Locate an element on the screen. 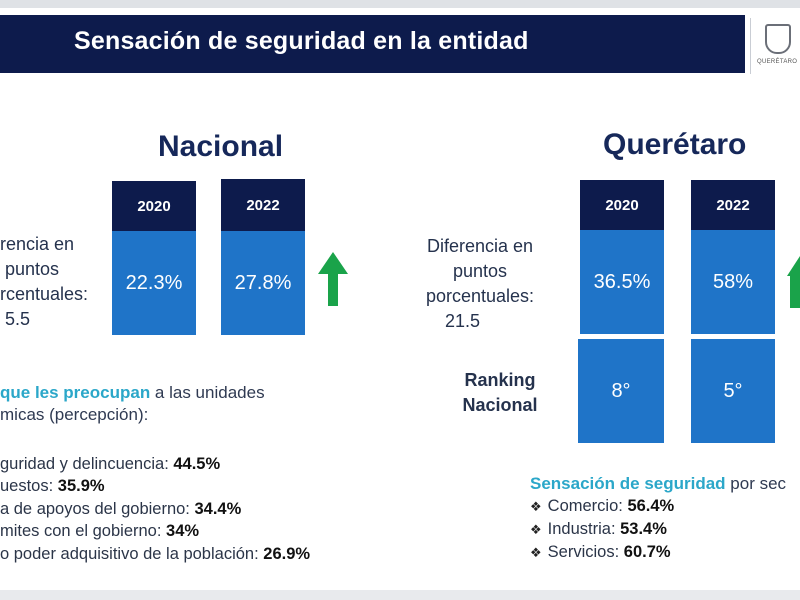 This screenshot has width=800, height=600. queretaro-up-arrow-icon is located at coordinates (793, 281).